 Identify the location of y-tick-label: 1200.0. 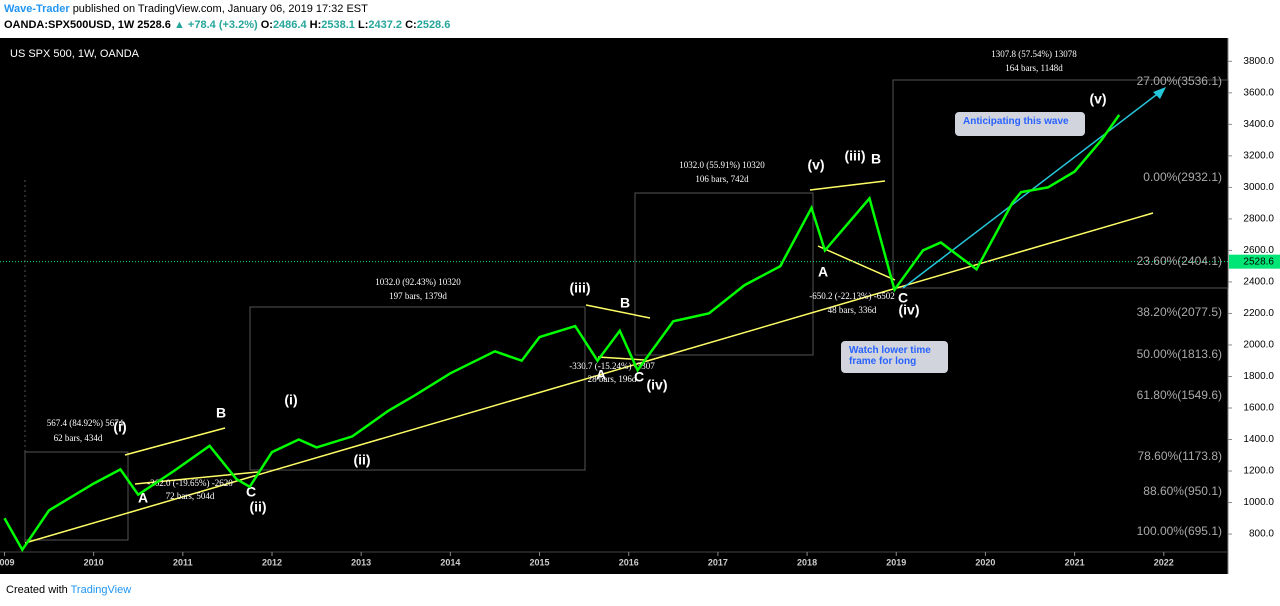
(1258, 471).